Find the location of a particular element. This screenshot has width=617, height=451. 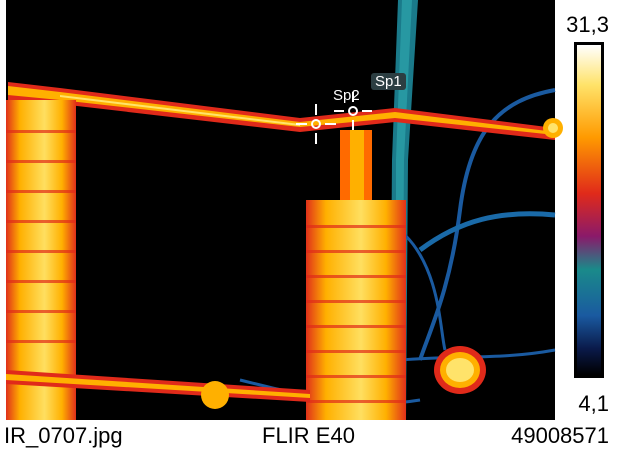

filename: IR_0707.jpg is located at coordinates (63, 435).